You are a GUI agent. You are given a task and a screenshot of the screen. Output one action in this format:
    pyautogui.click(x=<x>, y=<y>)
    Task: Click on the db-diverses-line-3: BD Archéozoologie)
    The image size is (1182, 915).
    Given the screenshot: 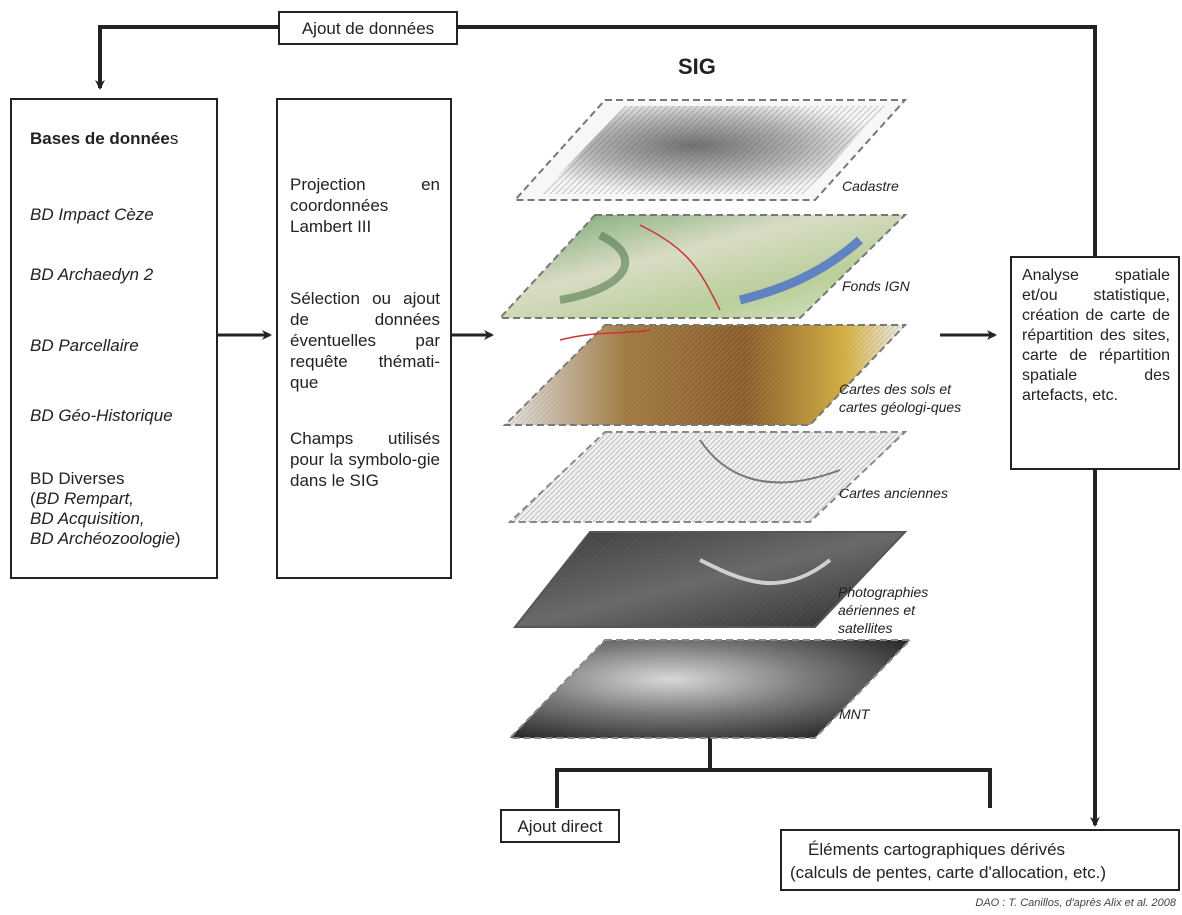 What is the action you would take?
    pyautogui.click(x=105, y=538)
    